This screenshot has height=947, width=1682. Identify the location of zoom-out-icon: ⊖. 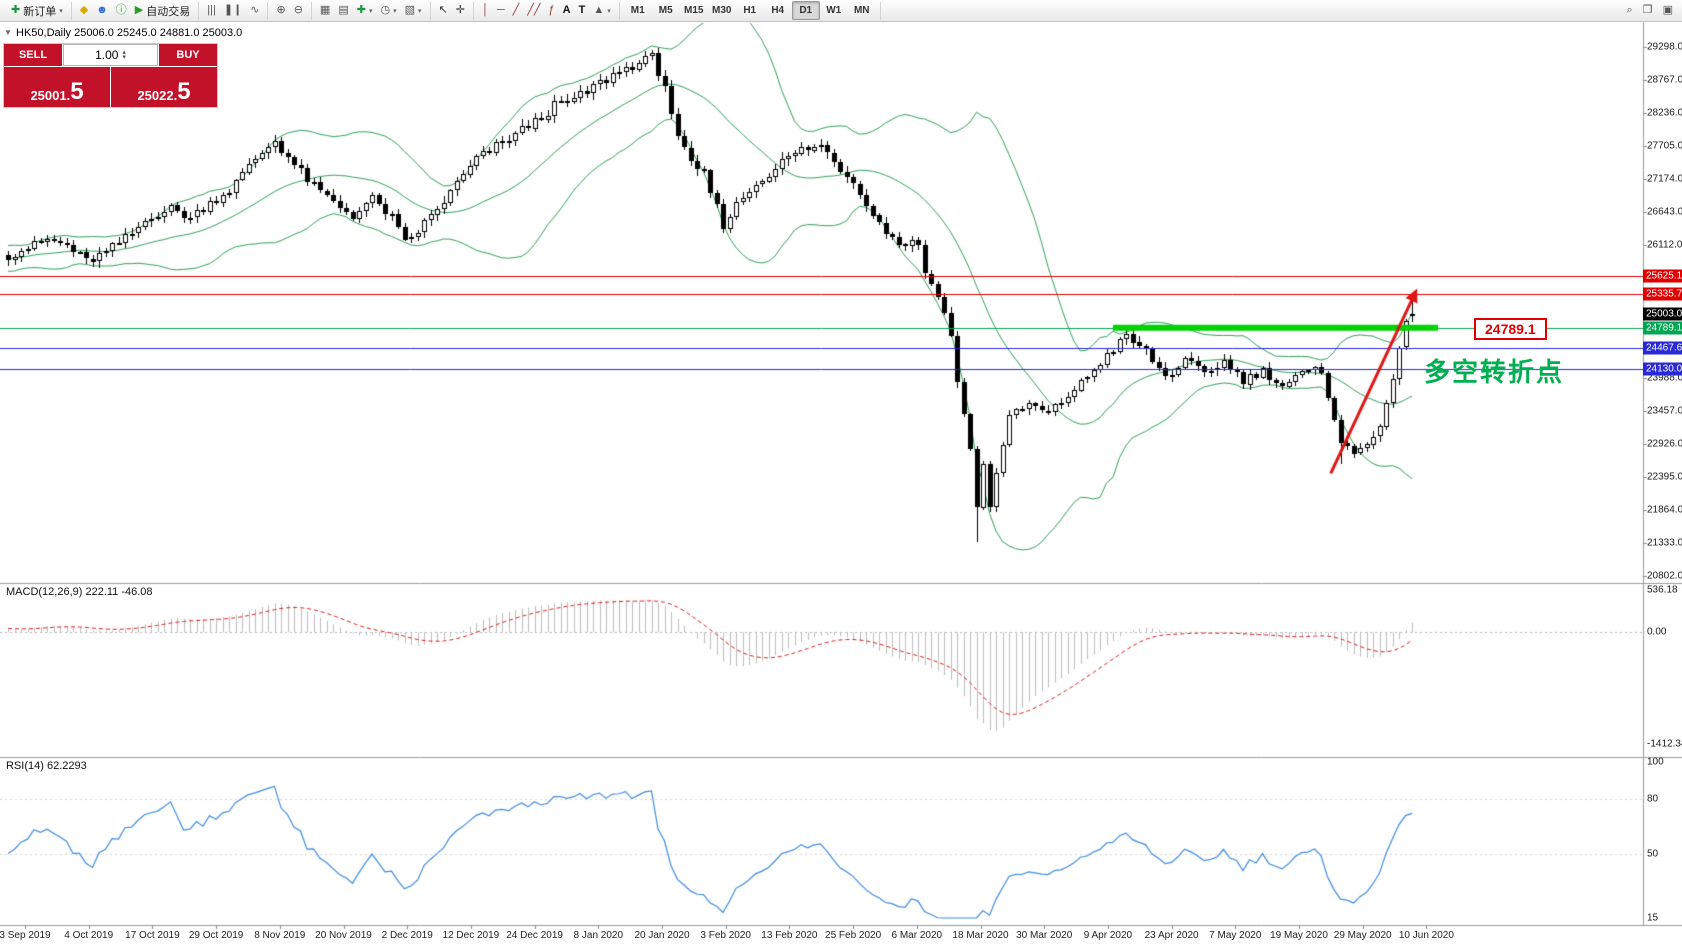
(298, 10).